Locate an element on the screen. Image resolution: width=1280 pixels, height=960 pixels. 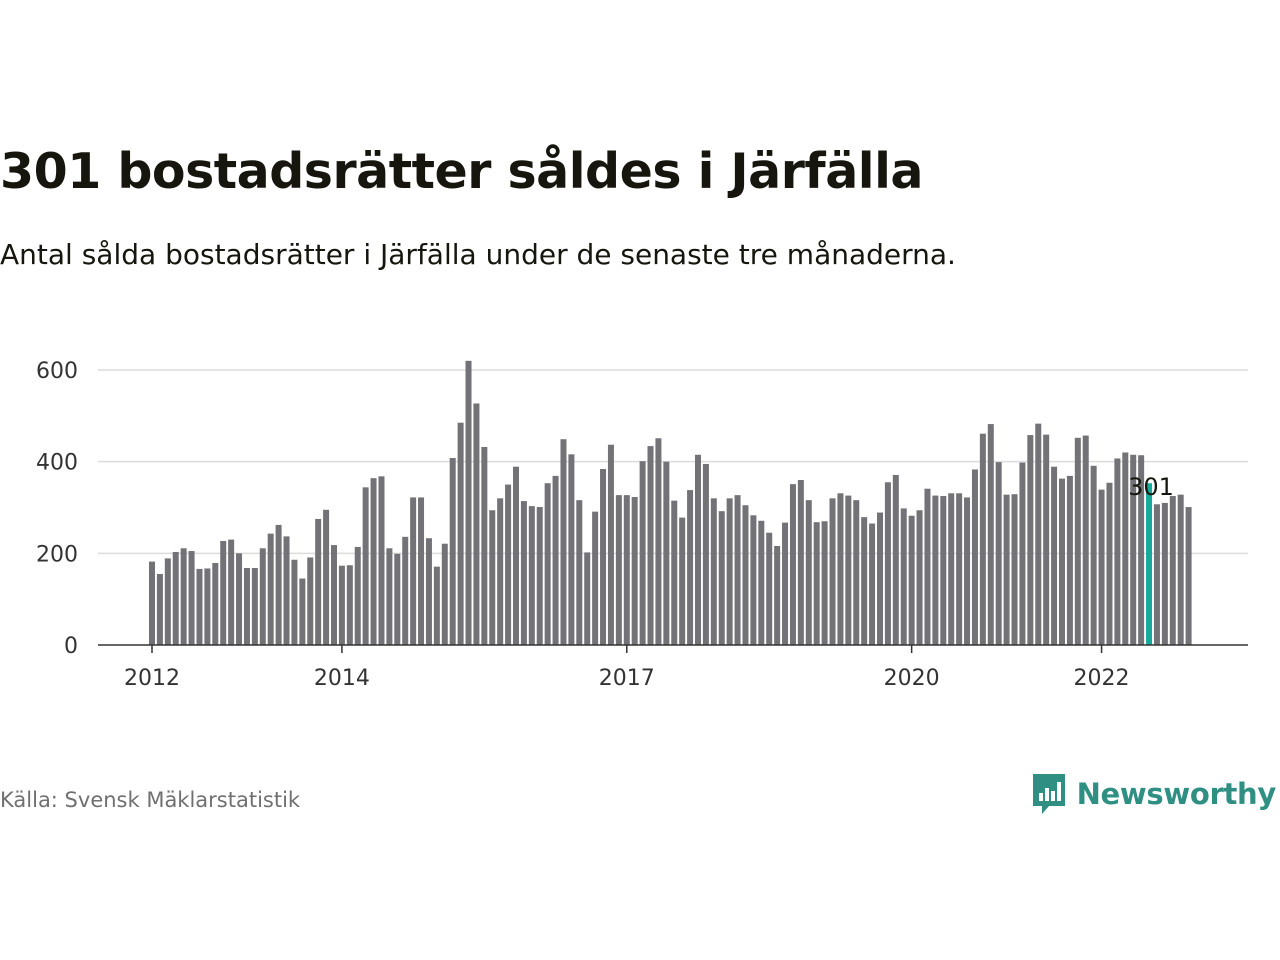
x-axis is located at coordinates (673, 648).